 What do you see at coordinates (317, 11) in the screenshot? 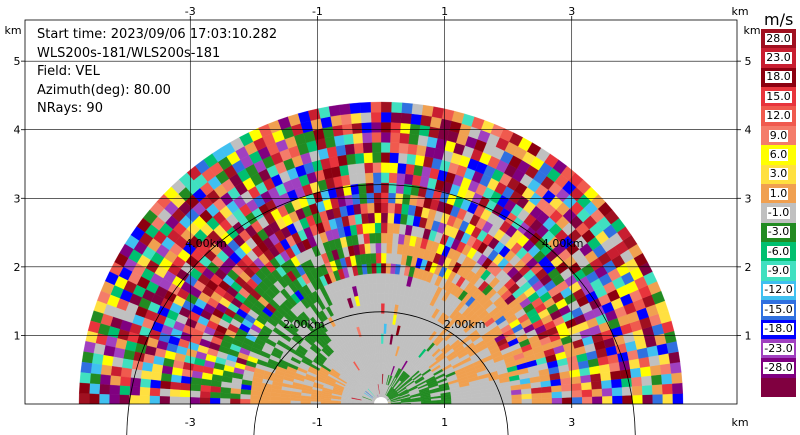
I see `x-tick-label-top: -1` at bounding box center [317, 11].